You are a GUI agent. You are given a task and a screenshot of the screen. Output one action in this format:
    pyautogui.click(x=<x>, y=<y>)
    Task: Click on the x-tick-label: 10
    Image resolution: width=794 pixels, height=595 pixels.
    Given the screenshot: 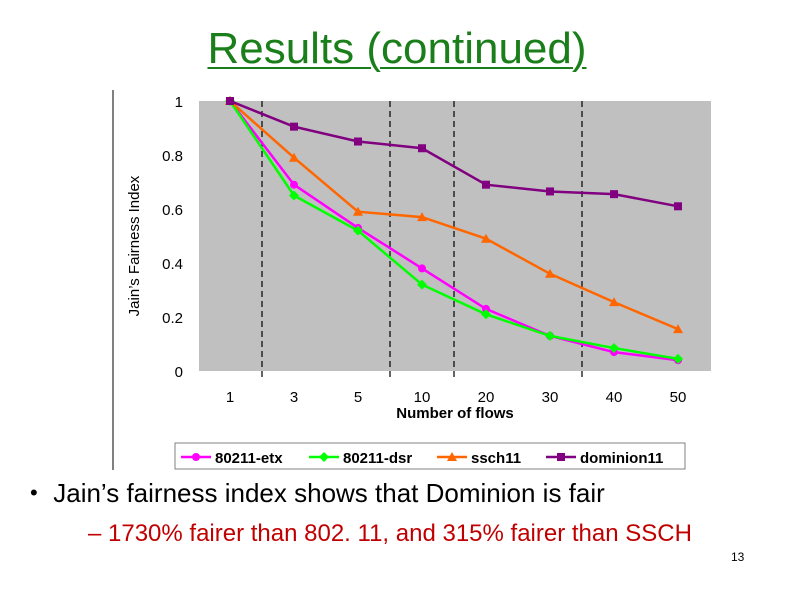 What is the action you would take?
    pyautogui.click(x=422, y=397)
    